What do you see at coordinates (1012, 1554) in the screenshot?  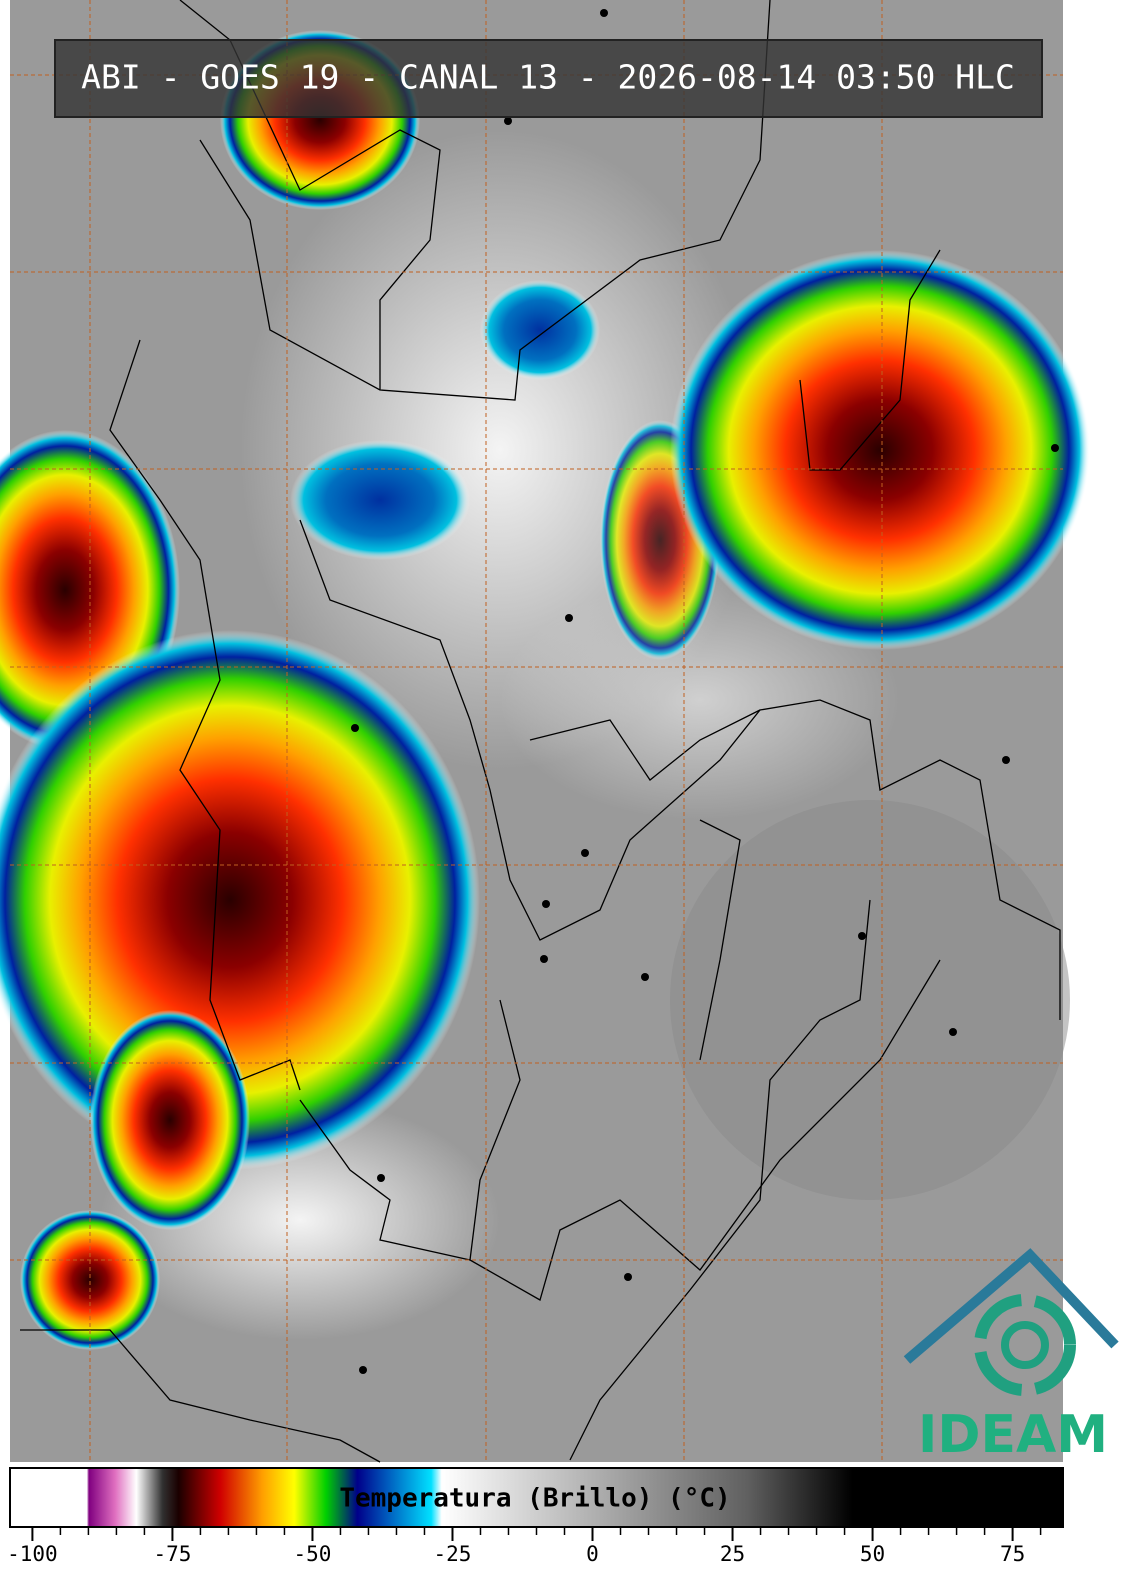 I see `tick-label: 75` at bounding box center [1012, 1554].